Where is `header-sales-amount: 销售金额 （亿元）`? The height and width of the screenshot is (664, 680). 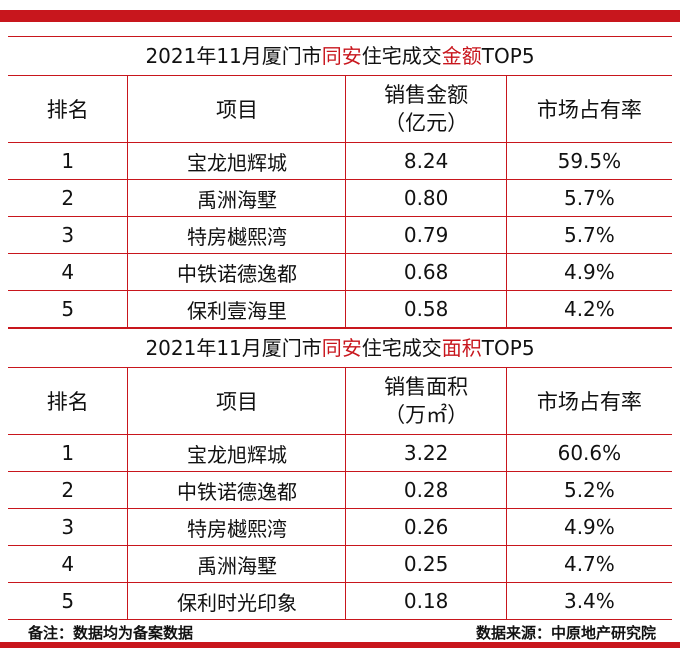 header-sales-amount: 销售金额 （亿元） is located at coordinates (425, 109).